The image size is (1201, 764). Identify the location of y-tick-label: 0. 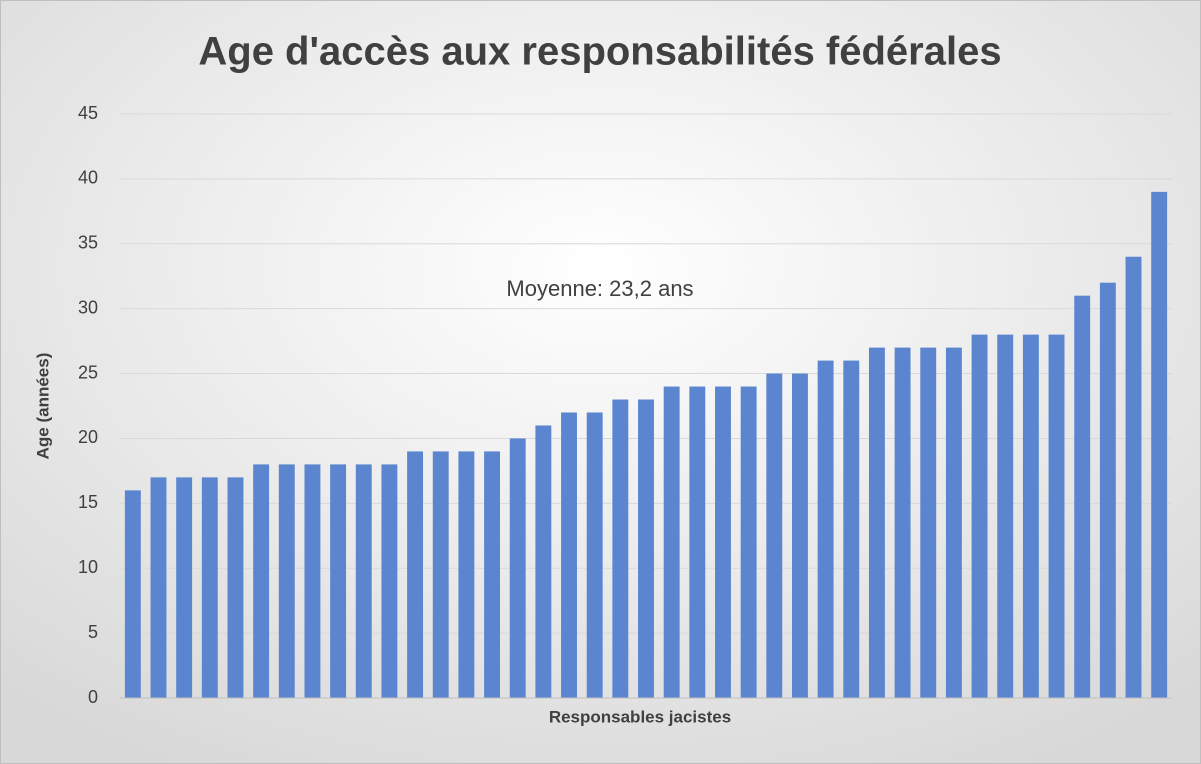
(93, 697).